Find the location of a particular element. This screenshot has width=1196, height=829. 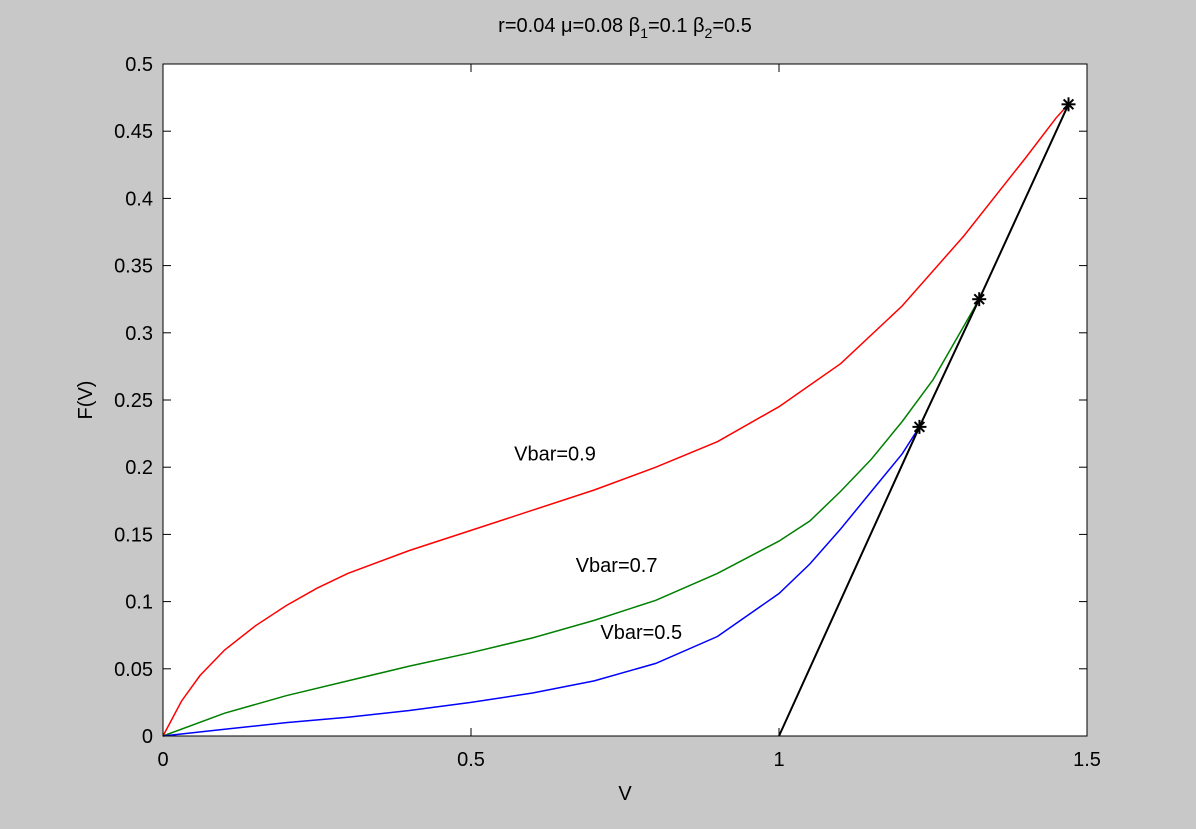

y-tick-label-5: 0.25 is located at coordinates (133, 401).